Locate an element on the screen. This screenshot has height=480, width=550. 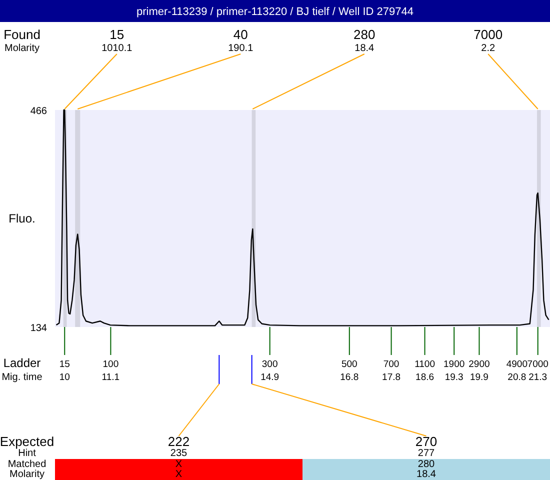
x-tick-label: 21.3 is located at coordinates (538, 377).